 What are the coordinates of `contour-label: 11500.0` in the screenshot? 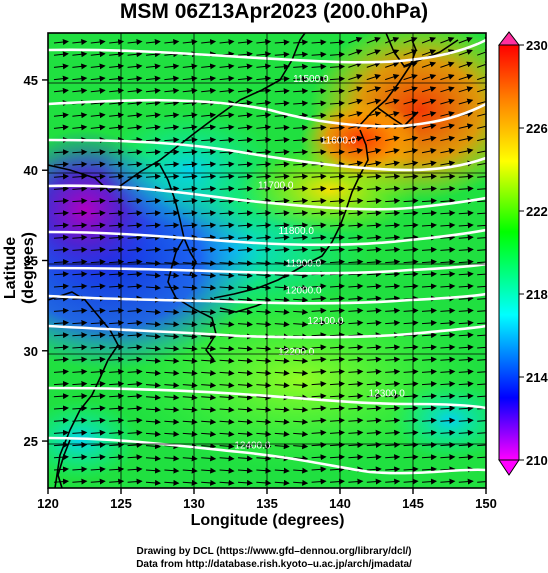 It's located at (311, 79).